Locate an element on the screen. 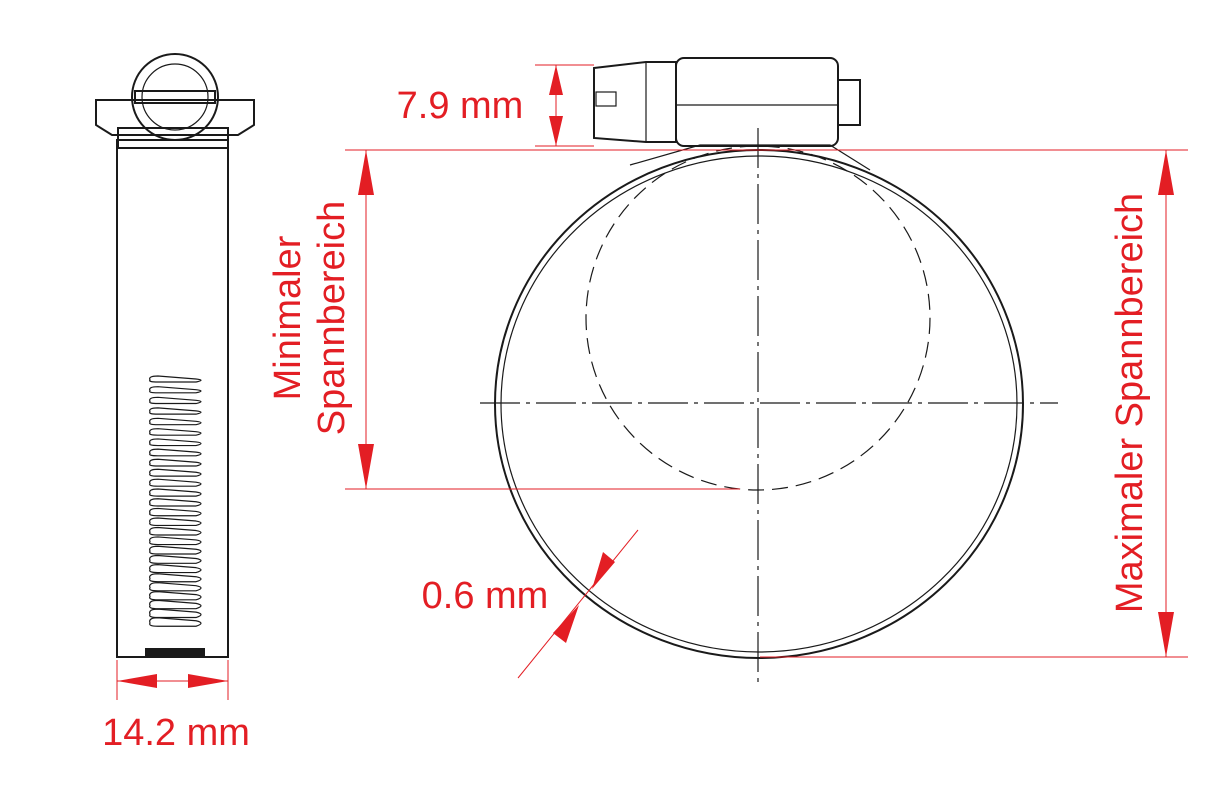 The height and width of the screenshot is (792, 1224). screw-inner is located at coordinates (175, 97).